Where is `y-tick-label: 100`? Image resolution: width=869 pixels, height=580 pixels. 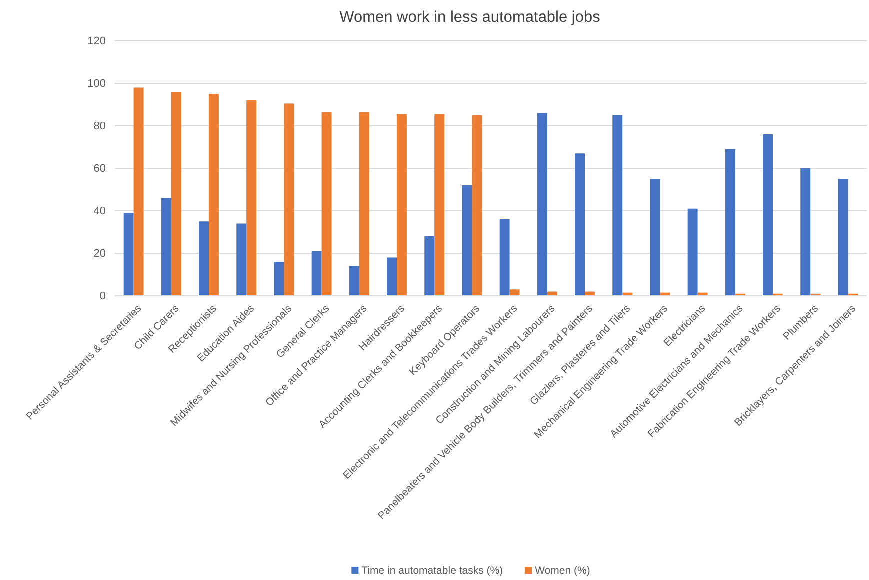
y-tick-label: 100 is located at coordinates (97, 84).